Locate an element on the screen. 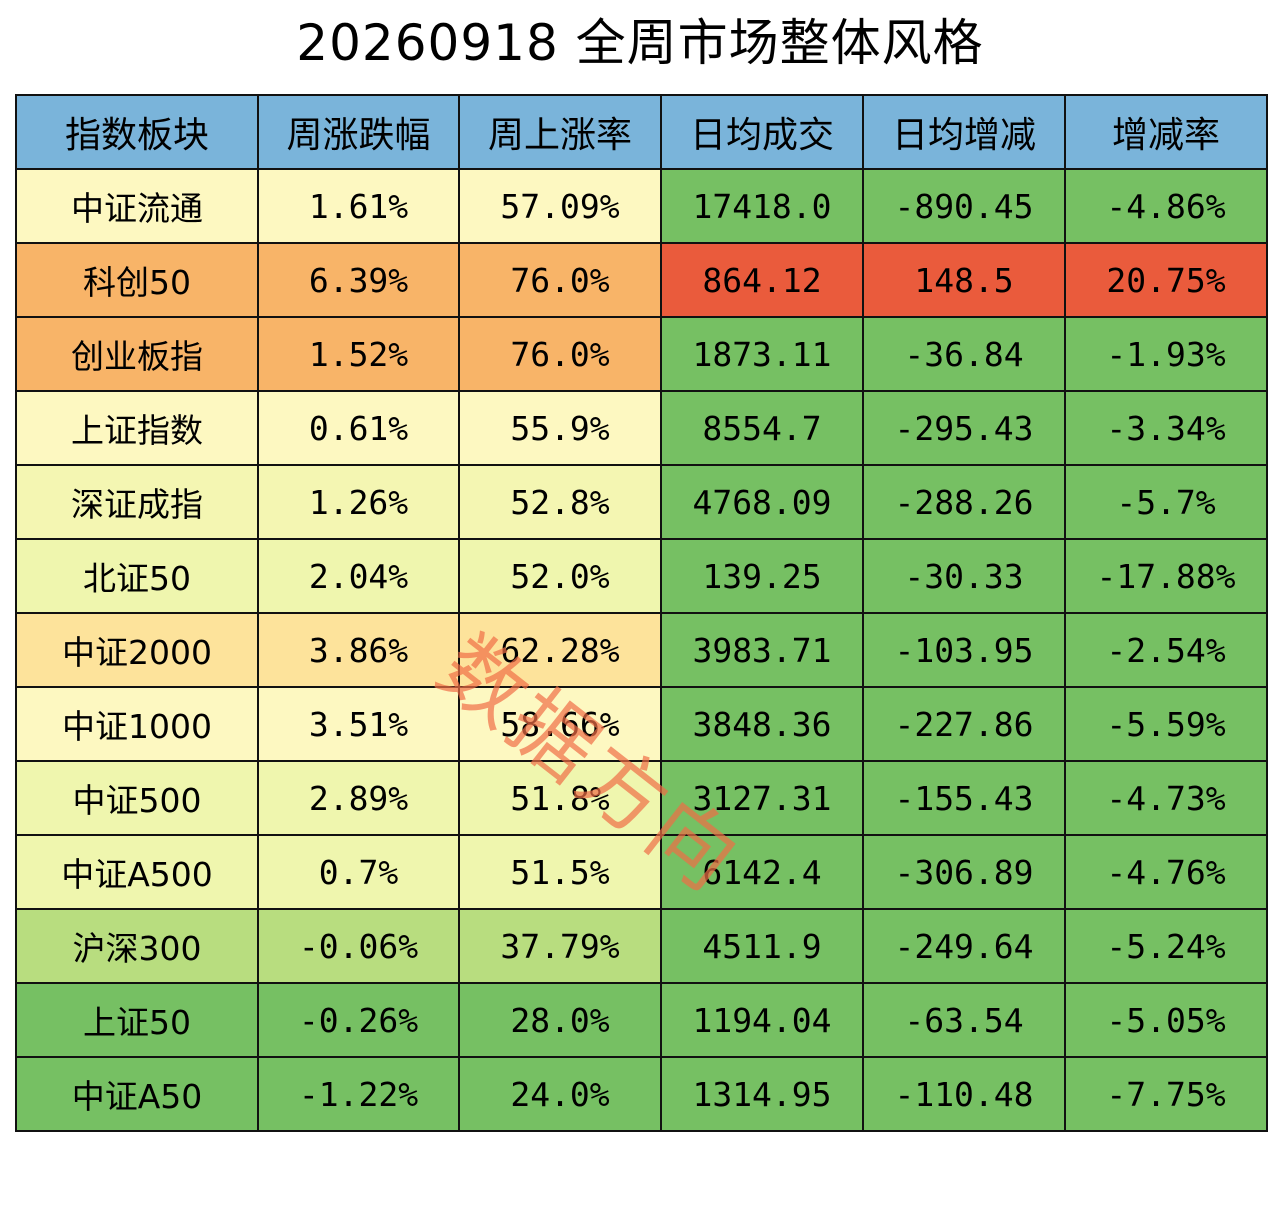 The width and height of the screenshot is (1280, 1220). weekly-up-rate-cell: 37.79% is located at coordinates (560, 946).